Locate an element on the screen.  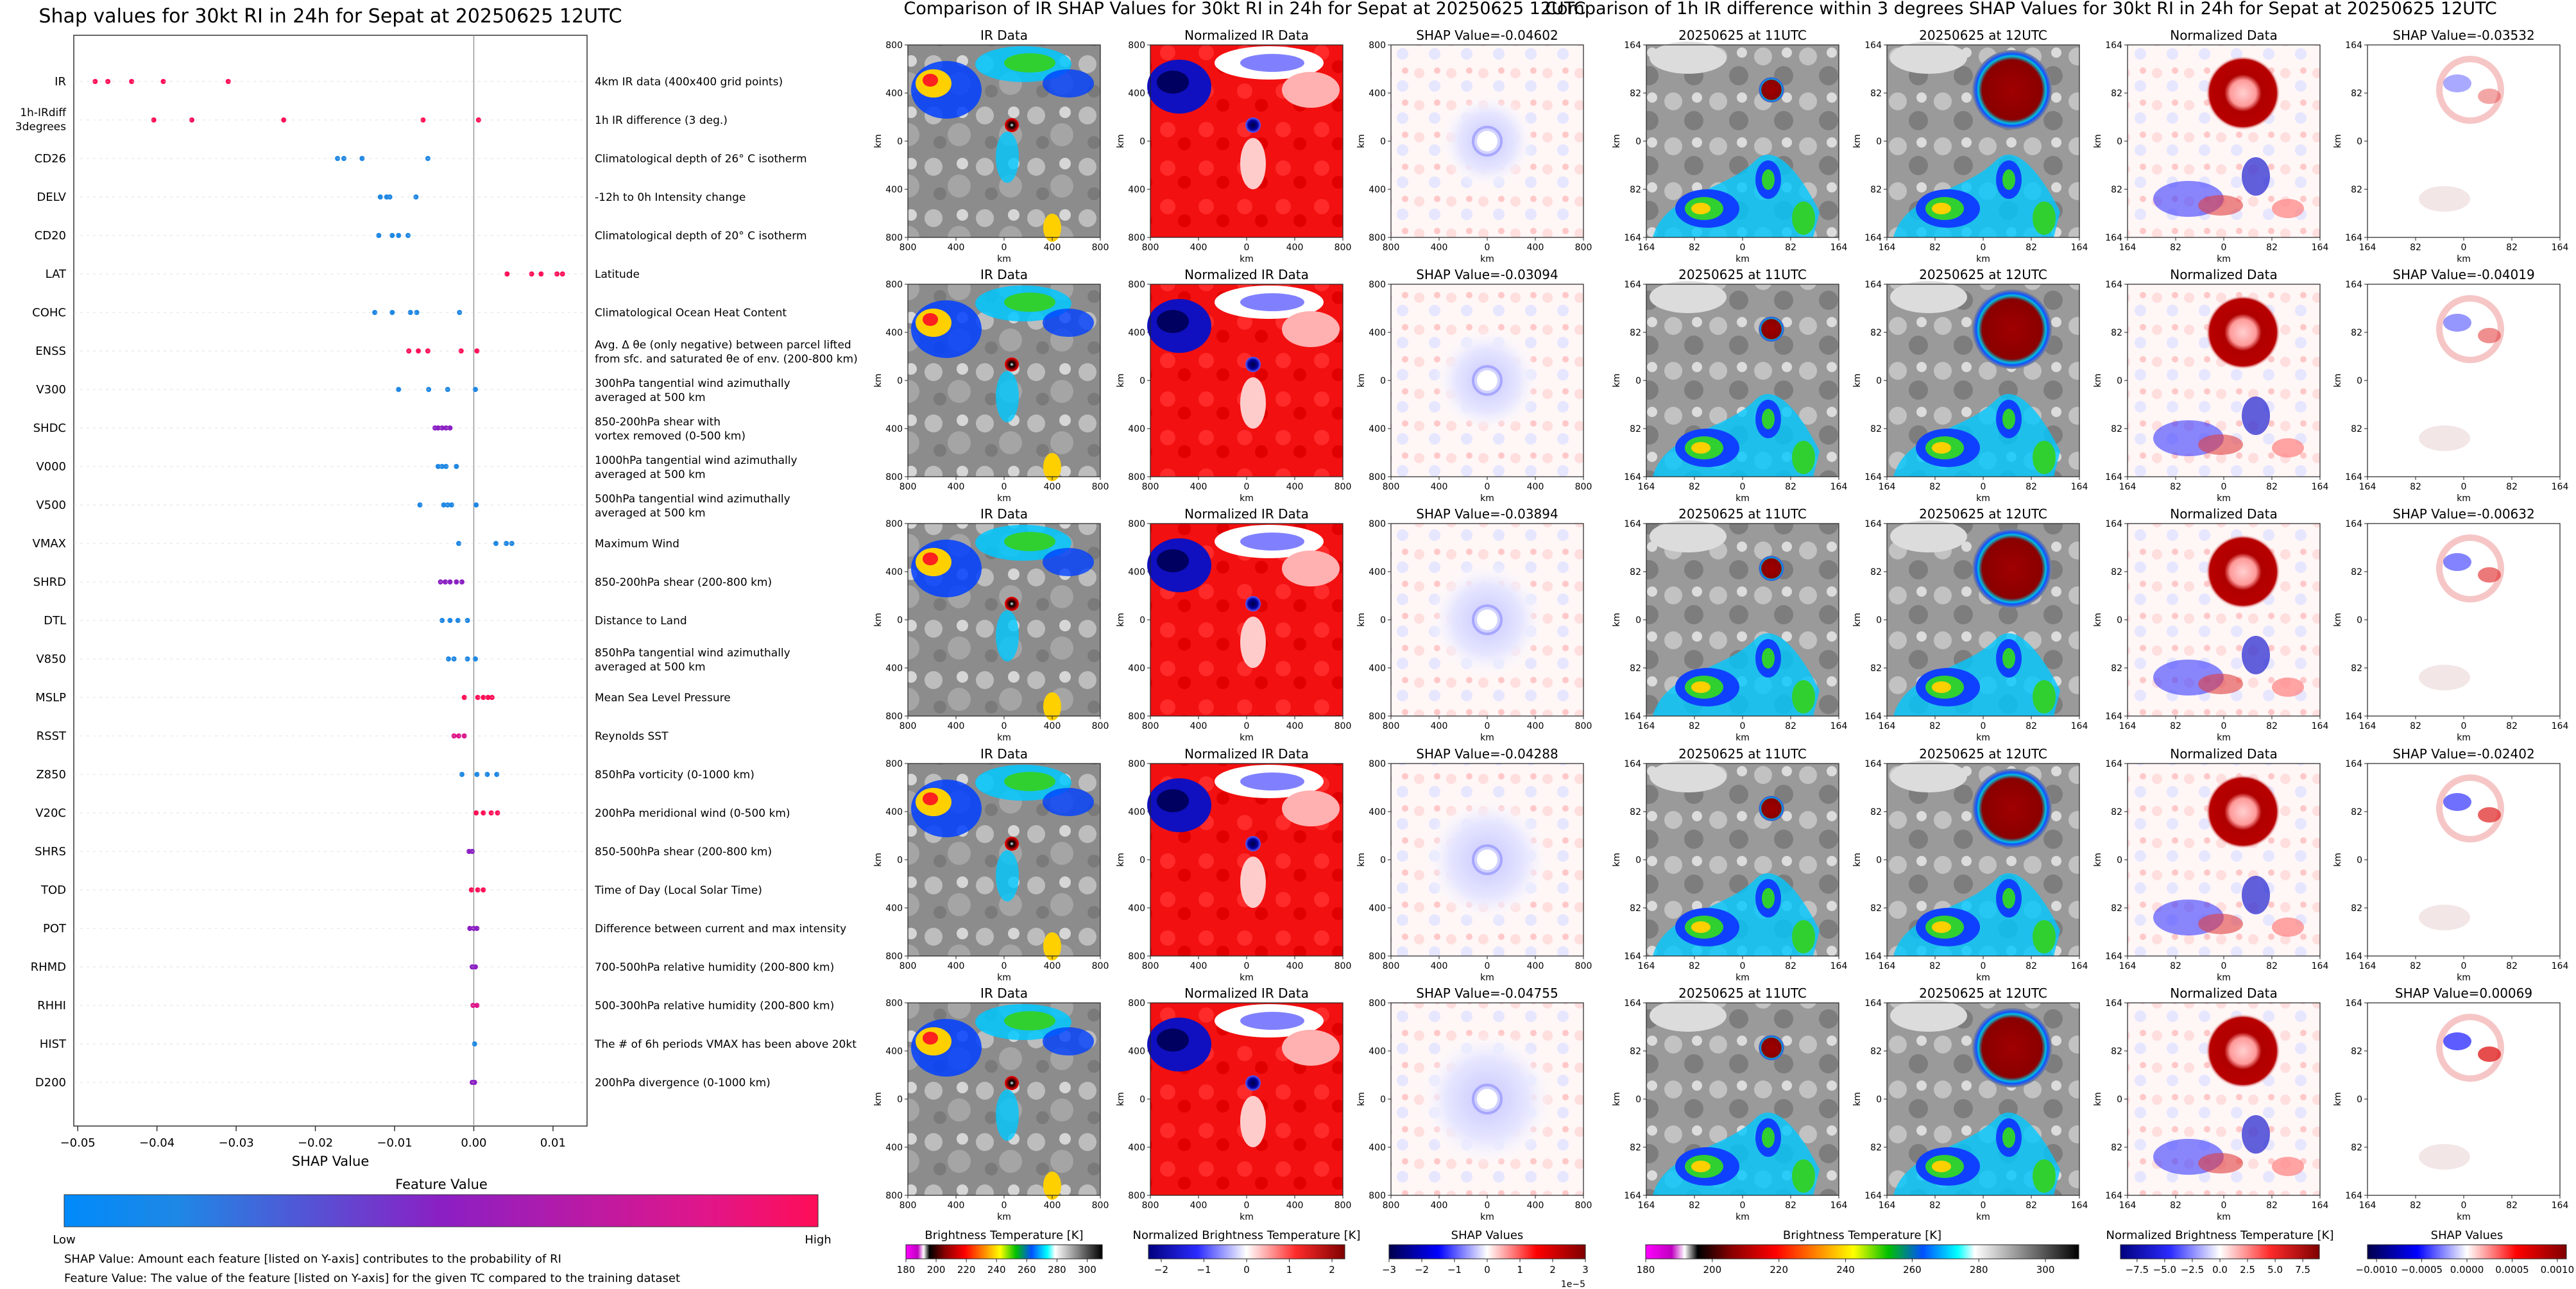
feature-code: D200 is located at coordinates (50, 1082).